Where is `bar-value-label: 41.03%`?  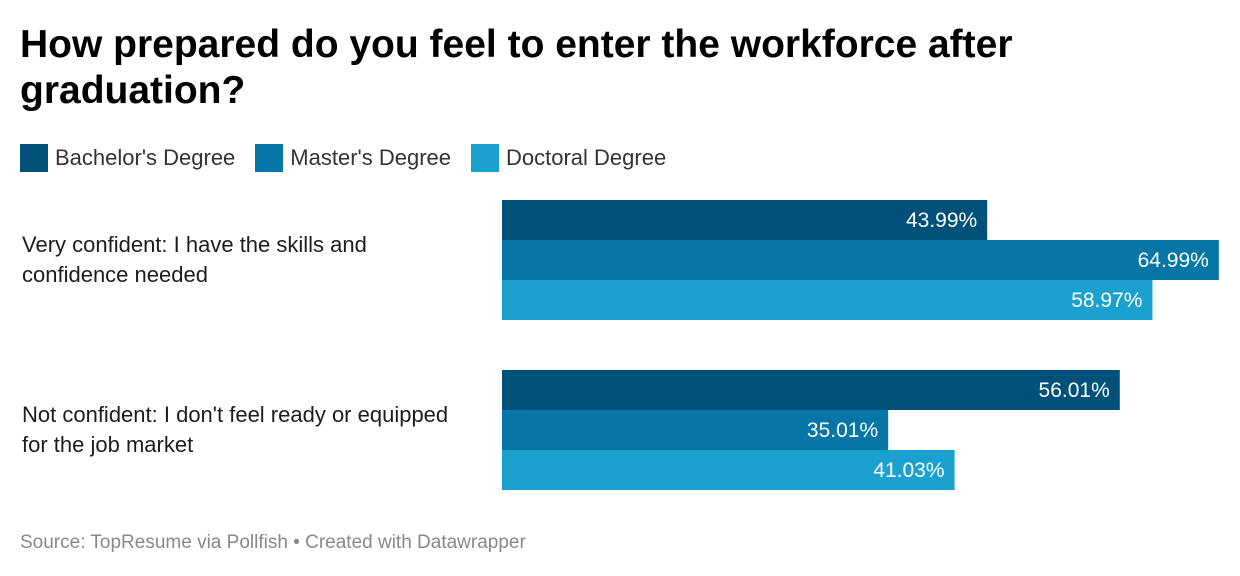
bar-value-label: 41.03% is located at coordinates (908, 470).